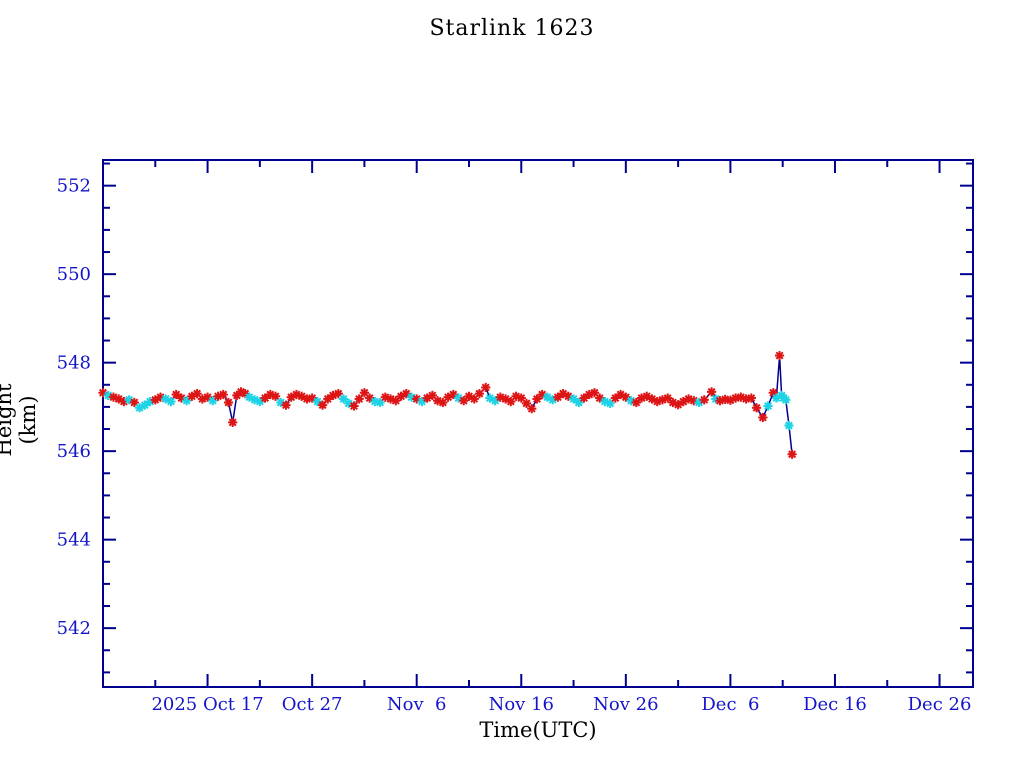 This screenshot has height=768, width=1024. Describe the element at coordinates (74, 363) in the screenshot. I see `y-tick-label: 548` at that location.